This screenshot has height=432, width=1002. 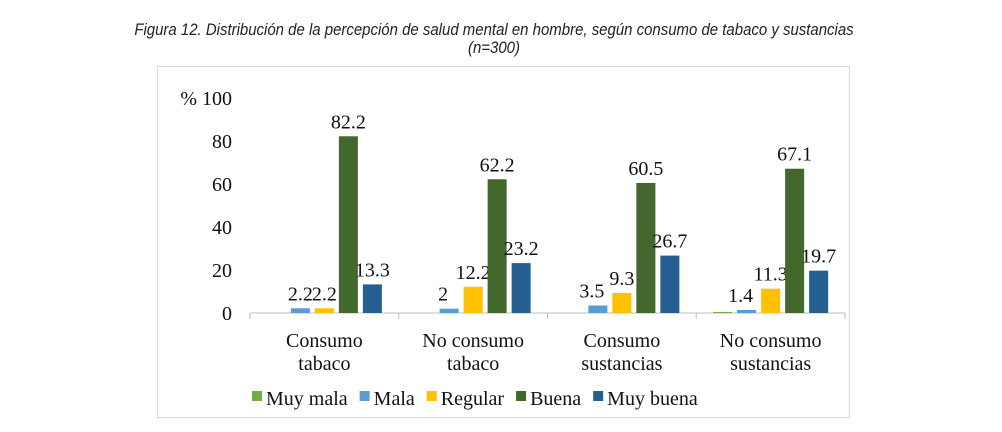 What do you see at coordinates (652, 399) in the screenshot?
I see `legend-label: Muy buena` at bounding box center [652, 399].